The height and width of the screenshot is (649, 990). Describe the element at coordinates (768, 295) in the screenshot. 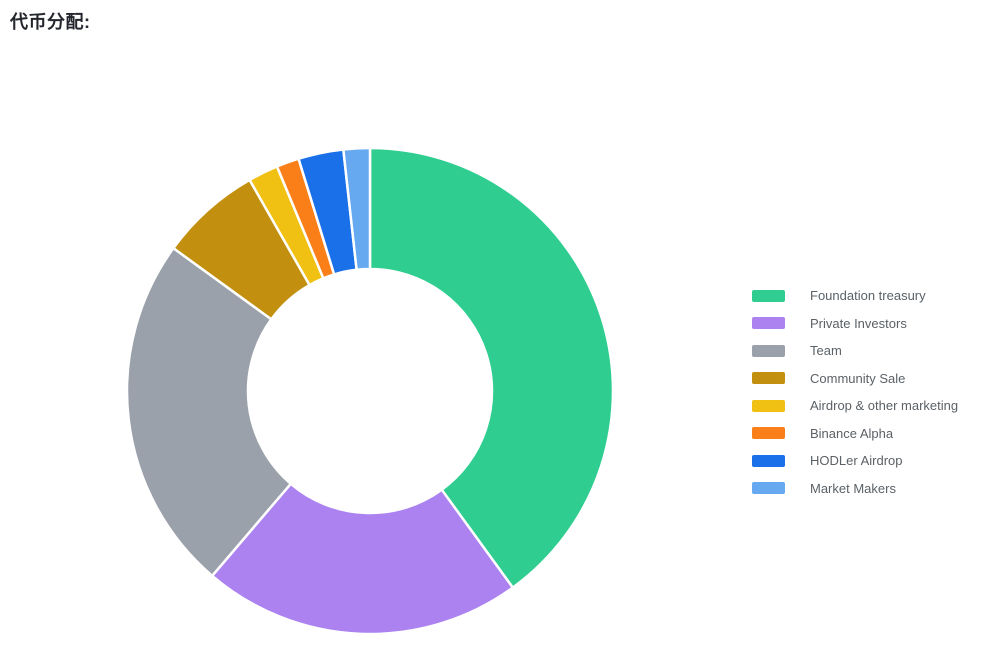

I see `legend-swatch-foundation-treasury` at that location.